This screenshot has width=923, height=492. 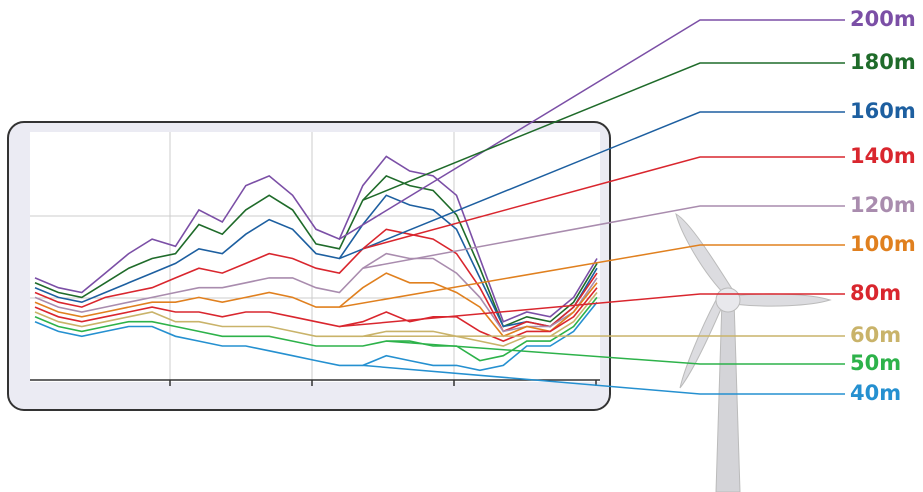 I want to click on legend-label: 100m, so click(x=883, y=244).